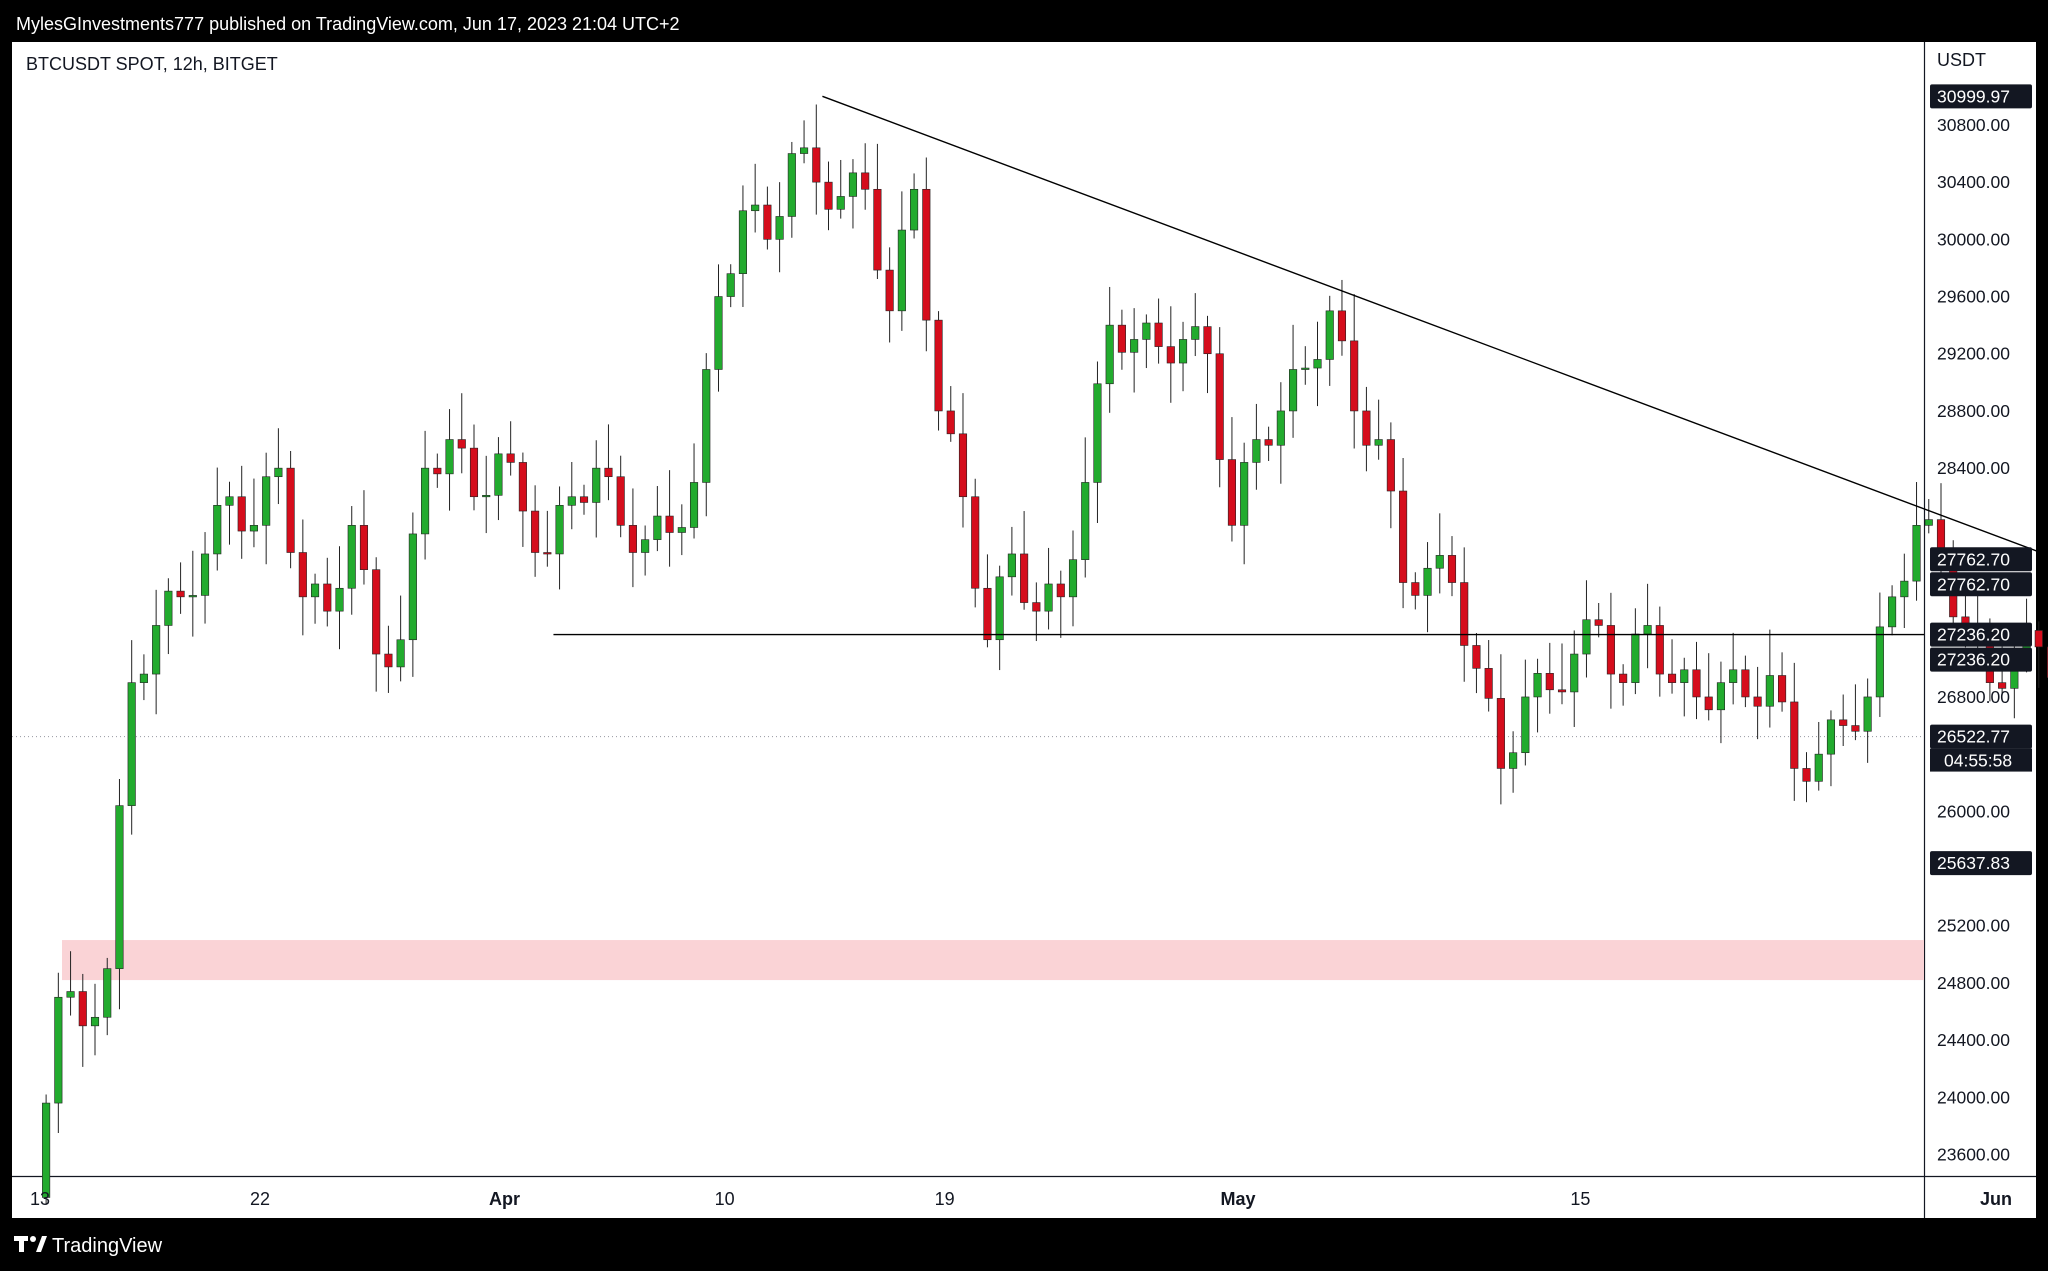 This screenshot has height=1271, width=2048. Describe the element at coordinates (968, 1197) in the screenshot. I see `time-axis-panel` at that location.